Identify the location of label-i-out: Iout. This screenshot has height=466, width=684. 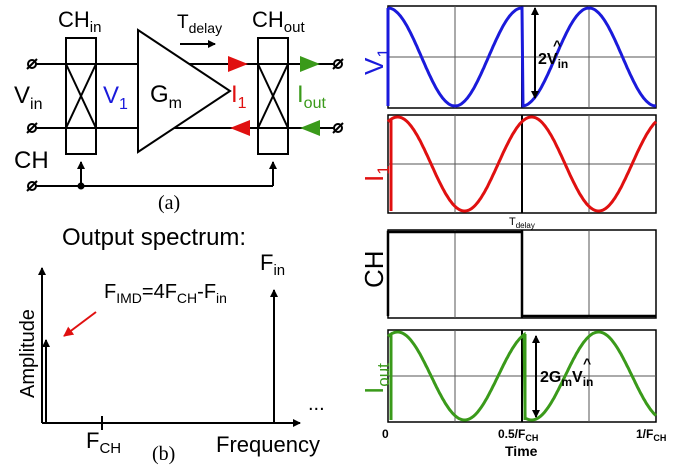
(311, 96).